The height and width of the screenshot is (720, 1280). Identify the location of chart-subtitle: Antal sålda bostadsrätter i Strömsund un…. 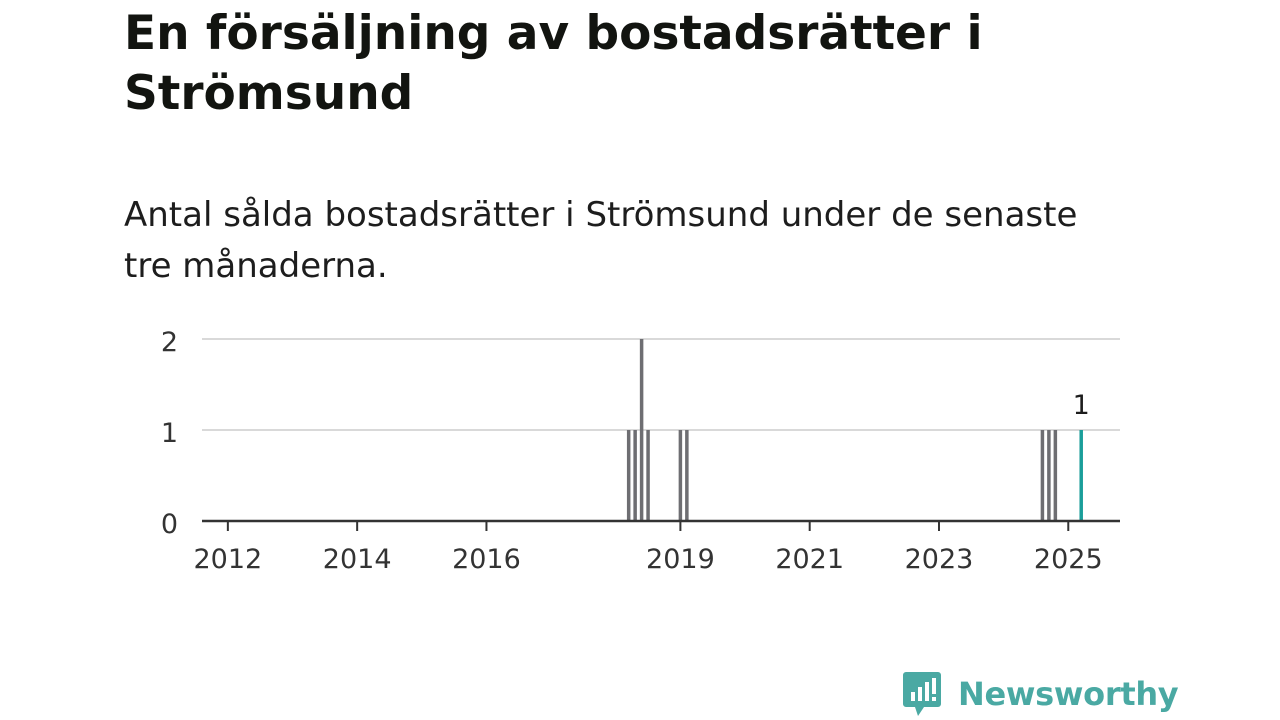
(601, 240).